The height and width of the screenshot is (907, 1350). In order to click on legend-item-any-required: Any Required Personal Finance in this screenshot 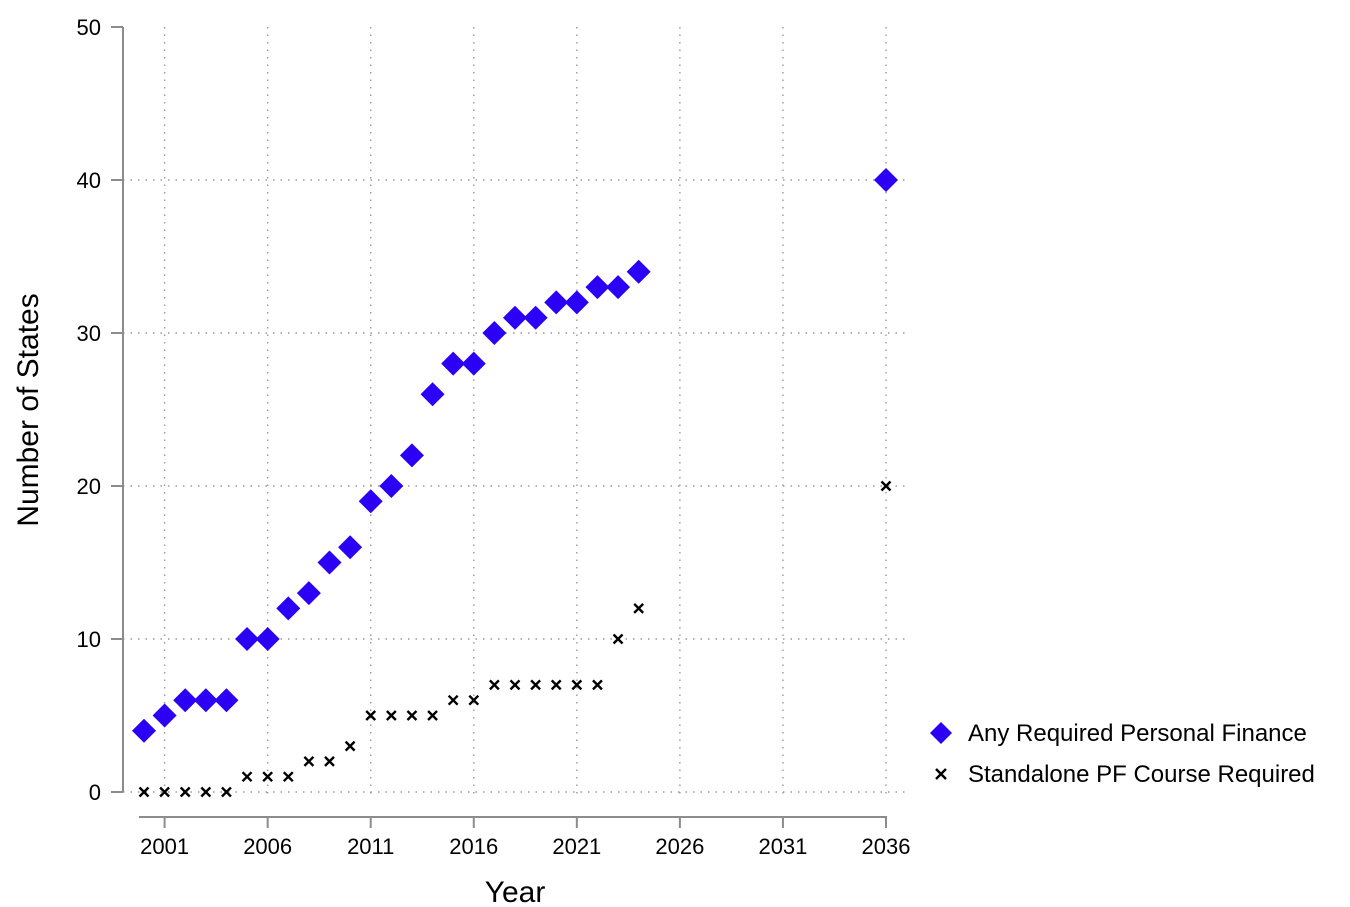, I will do `click(1118, 733)`.